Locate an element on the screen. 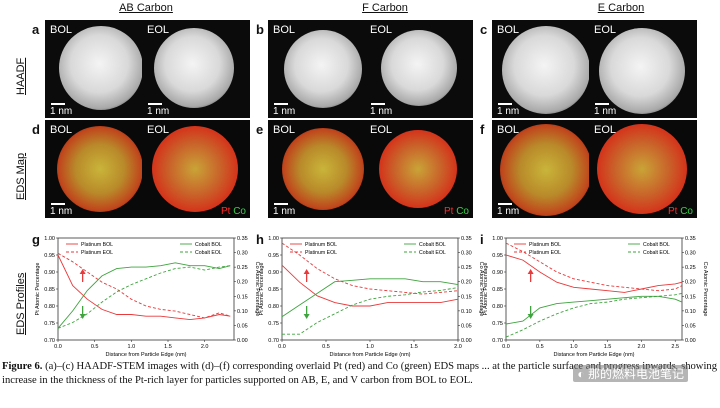 This screenshot has width=720, height=408. watermark: ◐ 那的燃料电池笔记 is located at coordinates (630, 373).